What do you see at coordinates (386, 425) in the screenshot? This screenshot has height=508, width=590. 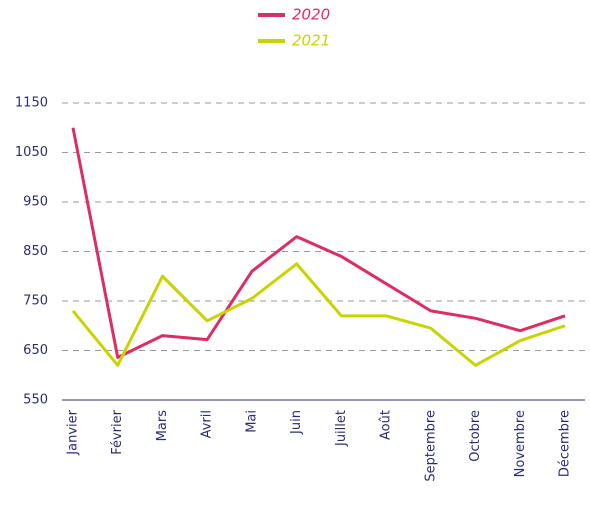 I see `x-tick-label: Août` at bounding box center [386, 425].